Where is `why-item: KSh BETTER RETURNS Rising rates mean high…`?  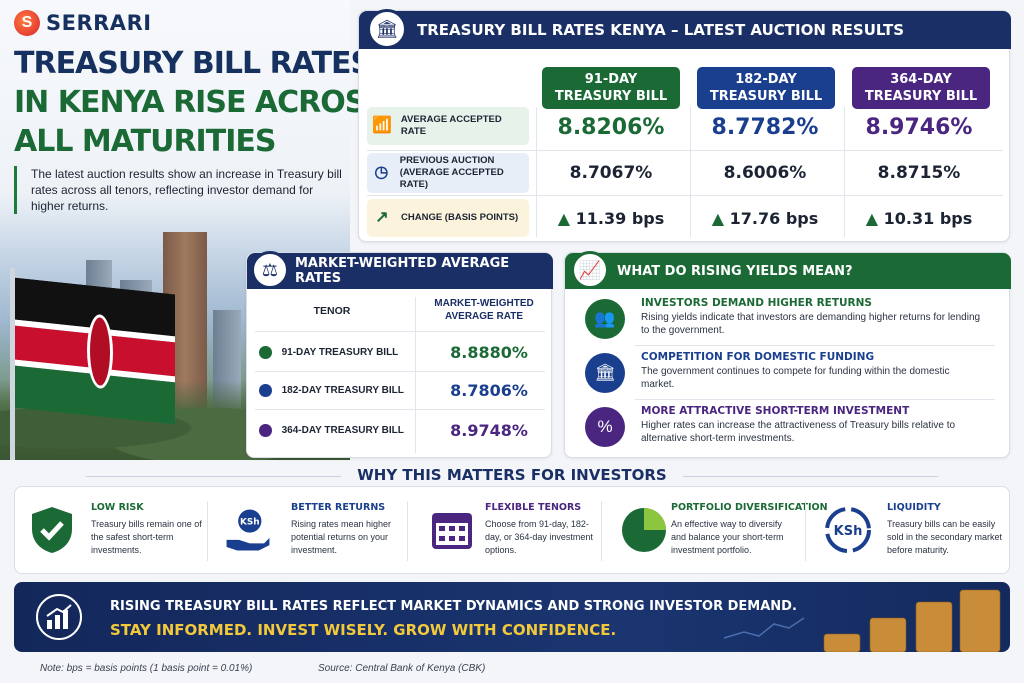 why-item: KSh BETTER RETURNS Rising rates mean high… is located at coordinates (310, 531).